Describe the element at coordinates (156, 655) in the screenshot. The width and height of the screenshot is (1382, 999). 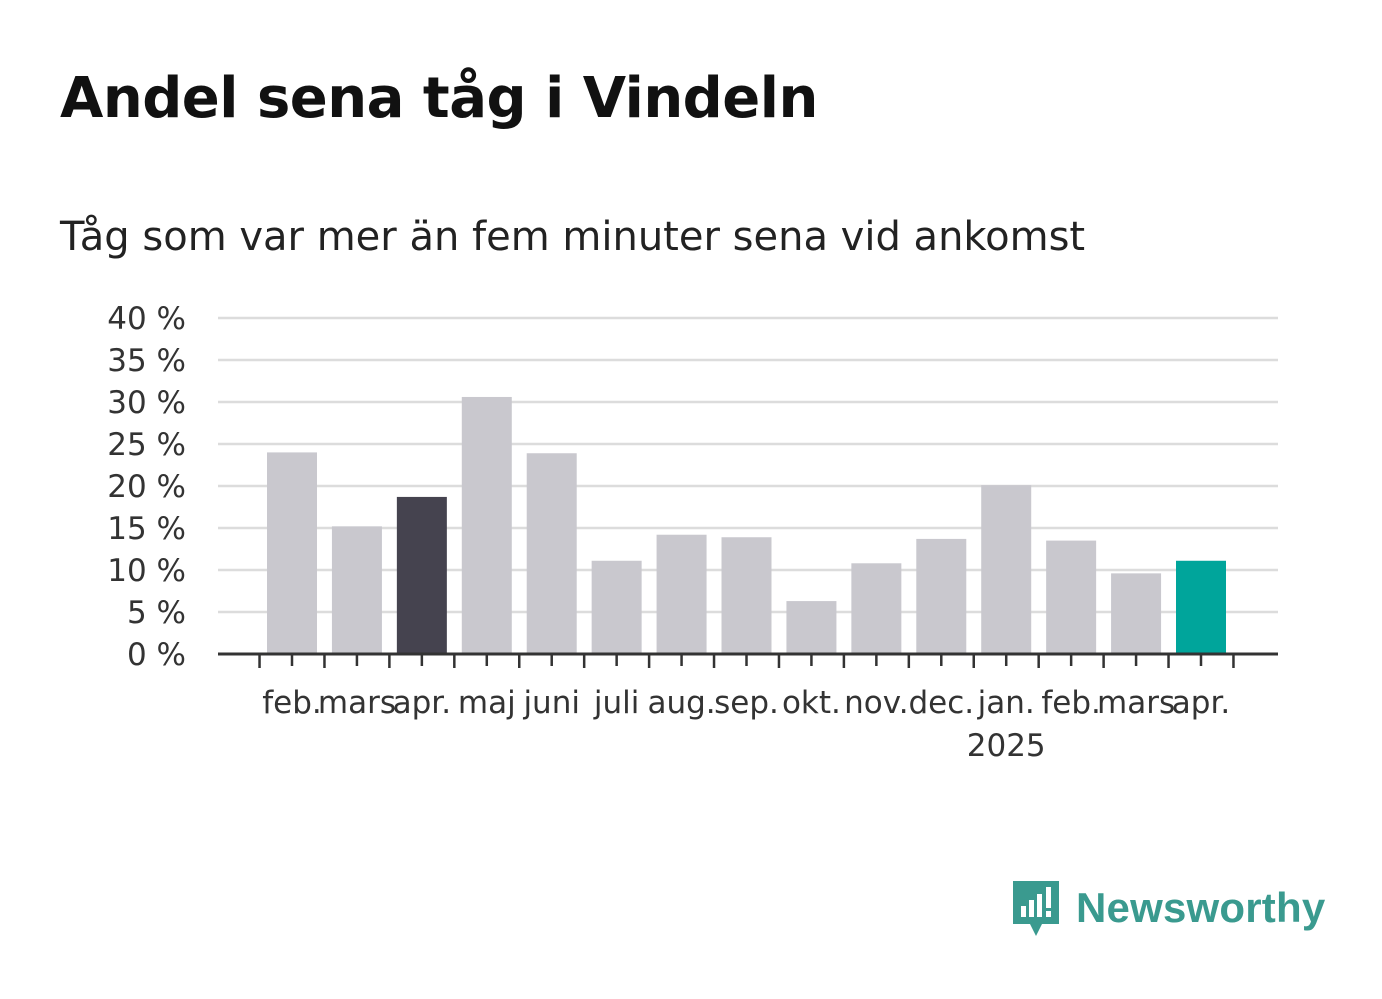
I see `y-tick-label: 0 %` at that location.